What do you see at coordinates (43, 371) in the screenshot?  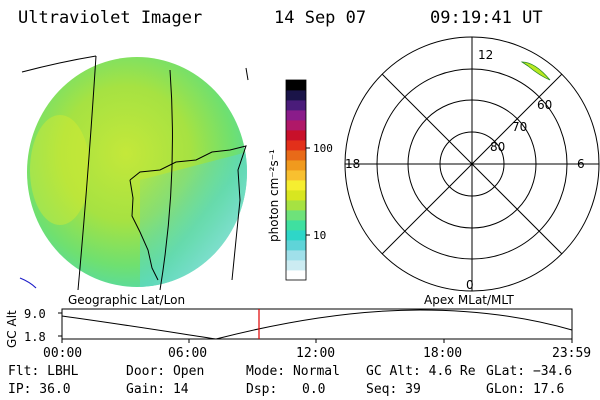 I see `filter-status: Flt: LBHL` at bounding box center [43, 371].